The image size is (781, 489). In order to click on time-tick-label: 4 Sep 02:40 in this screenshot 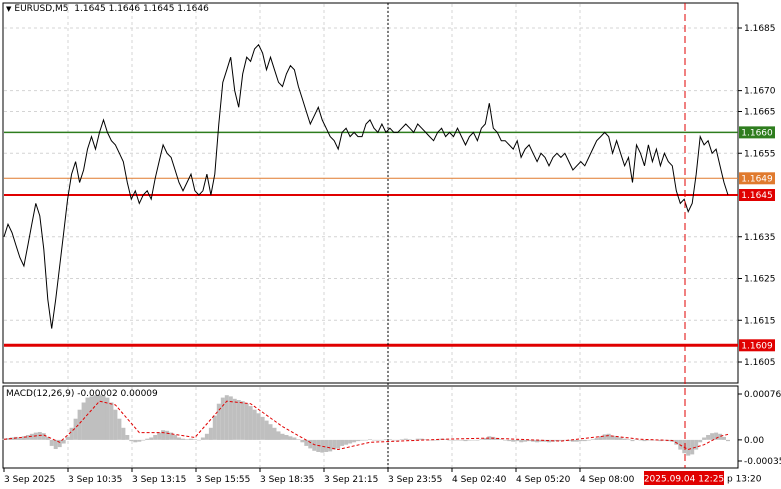, I will do `click(479, 480)`.